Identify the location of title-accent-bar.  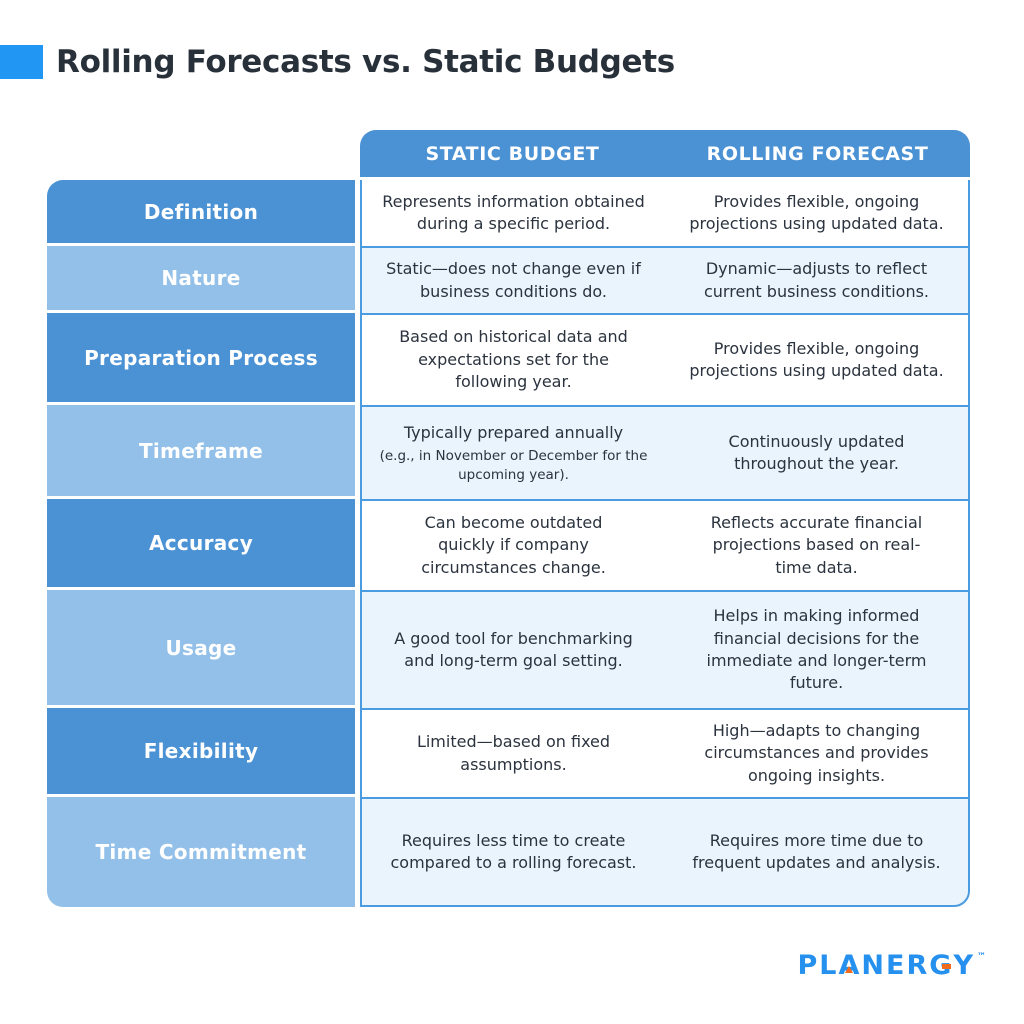
(21, 62).